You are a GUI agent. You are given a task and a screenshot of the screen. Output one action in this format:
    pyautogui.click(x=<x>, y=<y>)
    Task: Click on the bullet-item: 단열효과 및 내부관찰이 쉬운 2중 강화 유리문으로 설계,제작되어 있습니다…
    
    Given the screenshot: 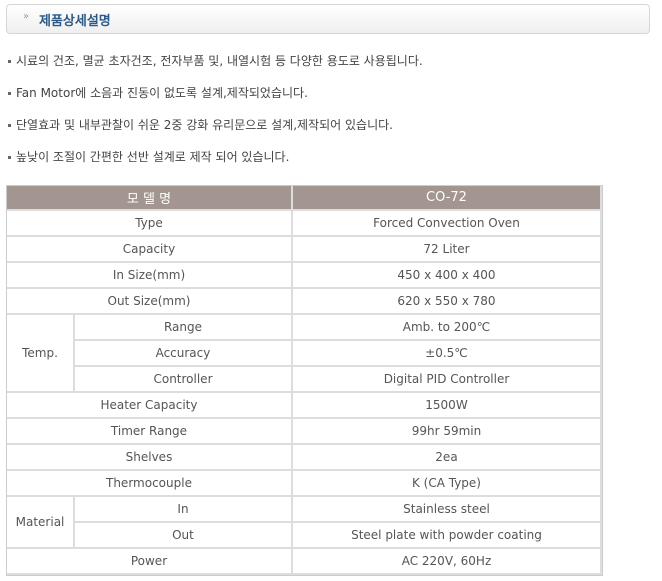 What is the action you would take?
    pyautogui.click(x=200, y=124)
    